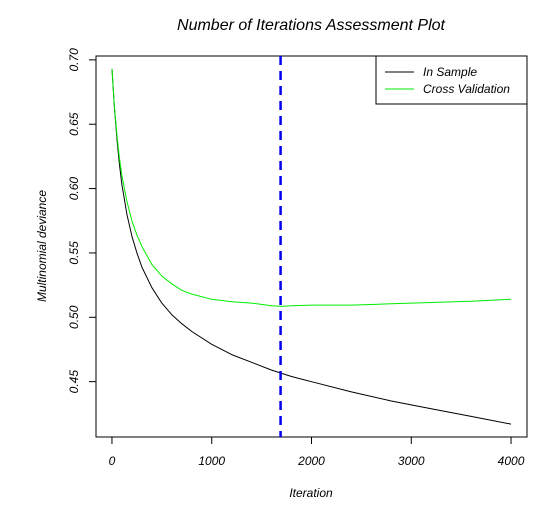  I want to click on y-axis: 0.45 0.50 0.55 0.60 0.65 0.70, so click(82, 221).